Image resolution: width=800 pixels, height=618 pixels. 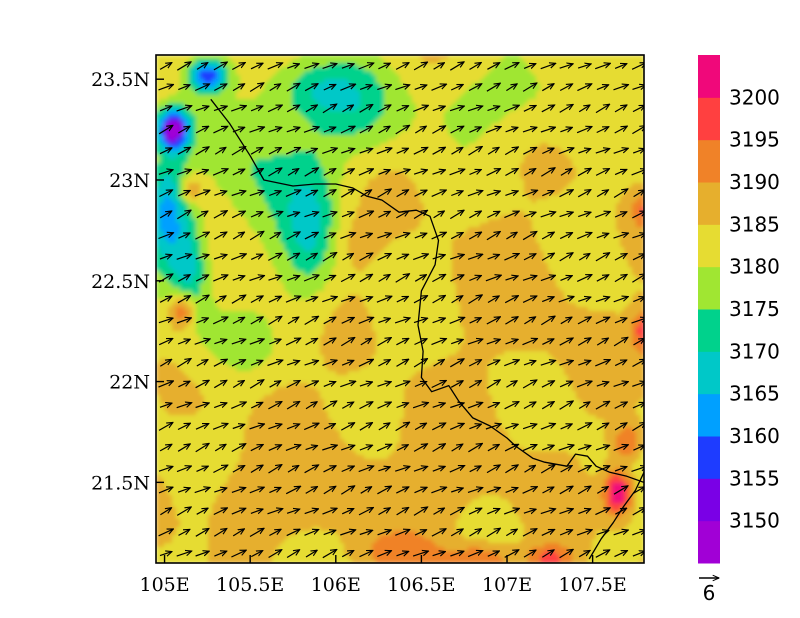 What do you see at coordinates (709, 593) in the screenshot?
I see `reference-vector-label: 6` at bounding box center [709, 593].